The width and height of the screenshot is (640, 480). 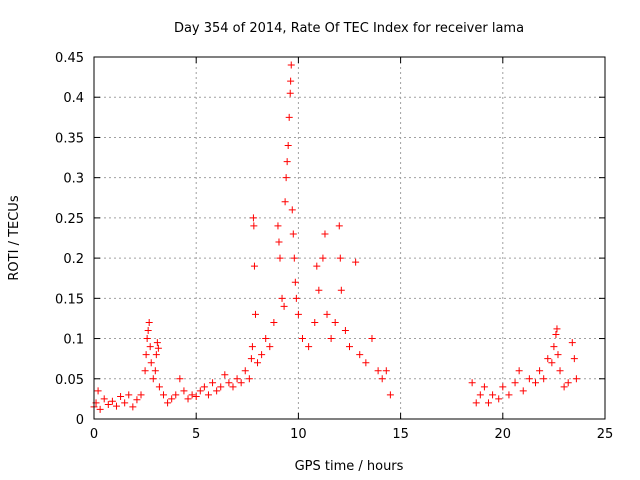 I want to click on y-tick-label: 0.15, so click(x=69, y=299).